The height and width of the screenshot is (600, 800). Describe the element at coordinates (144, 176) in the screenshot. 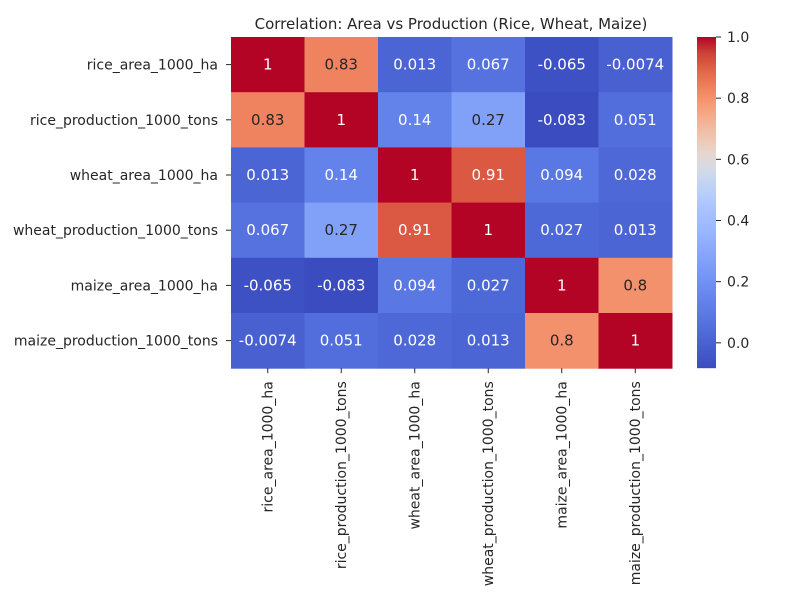

I see `y-tick-label: wheat_area_1000_ha` at that location.